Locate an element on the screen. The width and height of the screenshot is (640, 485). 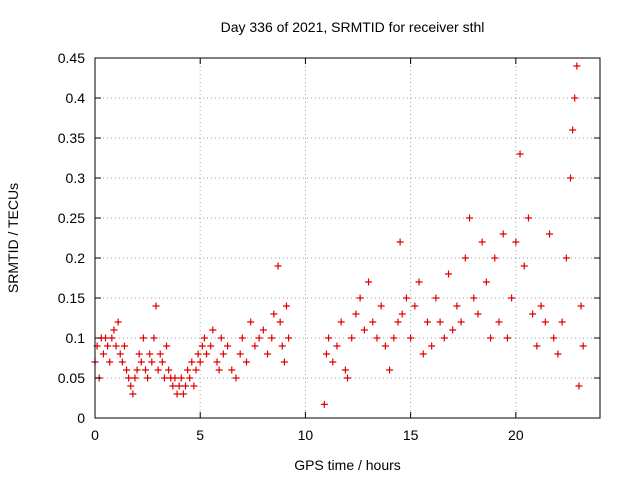
x-tick-label: 10 is located at coordinates (306, 435).